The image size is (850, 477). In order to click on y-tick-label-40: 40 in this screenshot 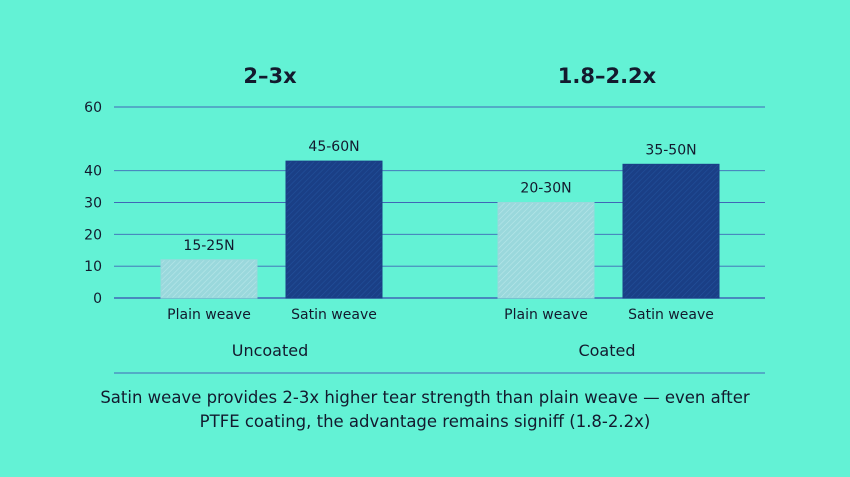, I will do `click(93, 172)`.